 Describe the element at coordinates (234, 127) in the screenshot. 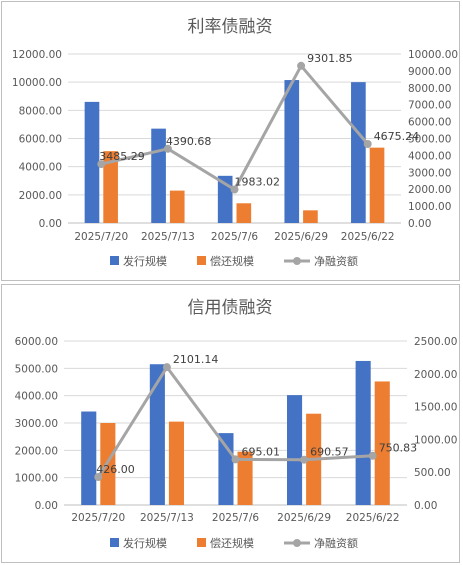

I see `net-financing-line` at that location.